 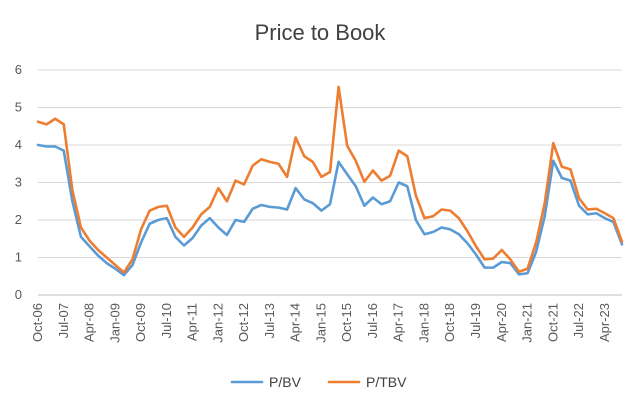 What do you see at coordinates (285, 382) in the screenshot?
I see `legend-label: P/BV` at bounding box center [285, 382].